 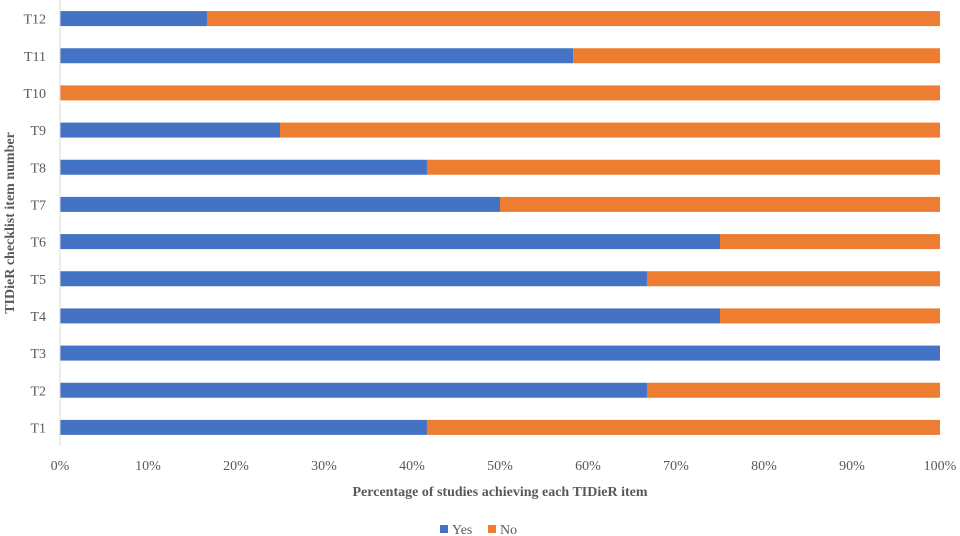 I want to click on x-tick-label-9: 90%, so click(x=852, y=466).